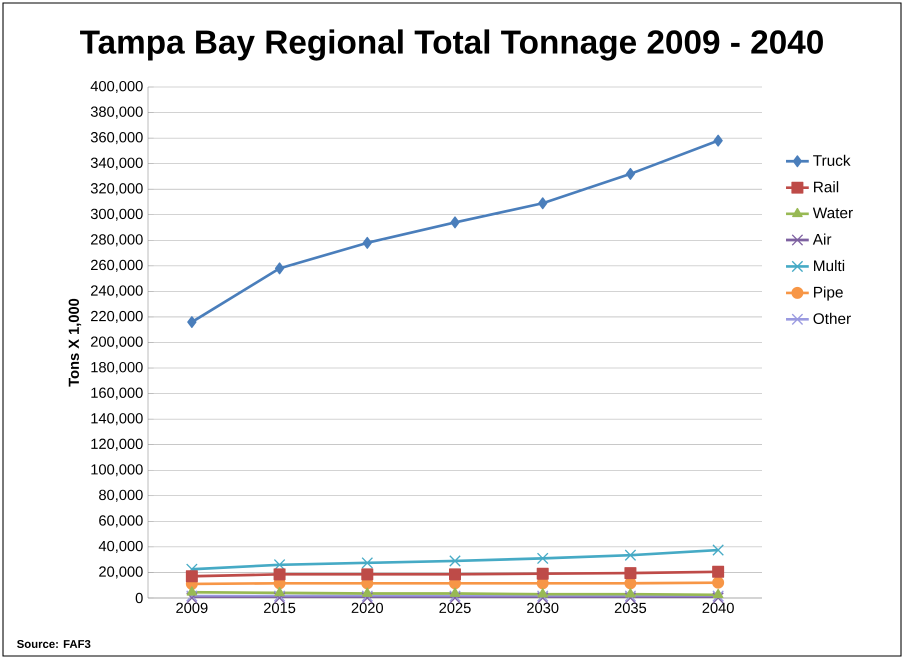  Describe the element at coordinates (280, 608) in the screenshot. I see `x-tick-label: 2015` at that location.